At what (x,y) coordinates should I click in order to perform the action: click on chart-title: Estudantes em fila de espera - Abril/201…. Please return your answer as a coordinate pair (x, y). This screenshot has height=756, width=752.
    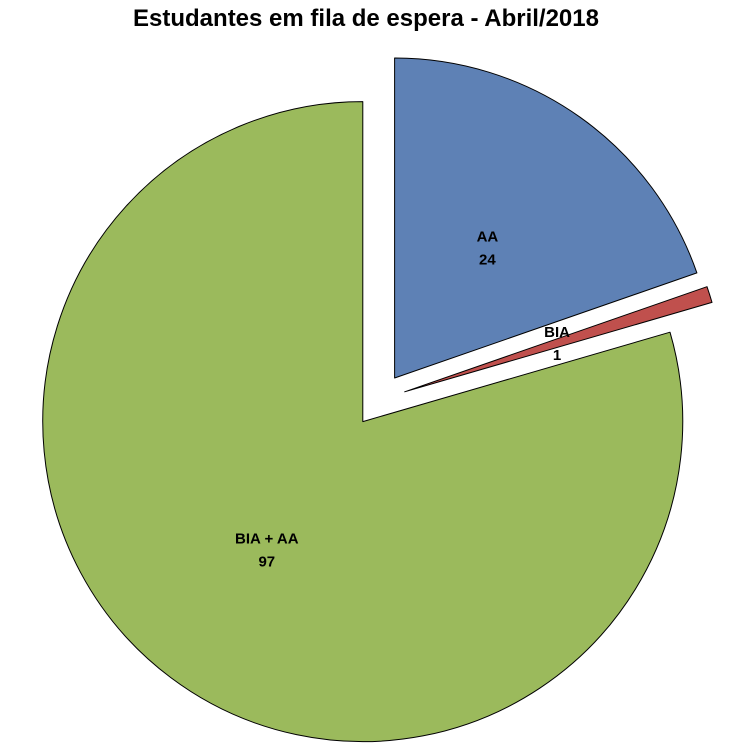
    Looking at the image, I should click on (366, 18).